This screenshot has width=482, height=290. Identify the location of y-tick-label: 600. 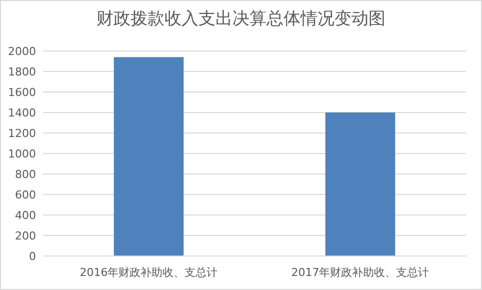
(25, 195).